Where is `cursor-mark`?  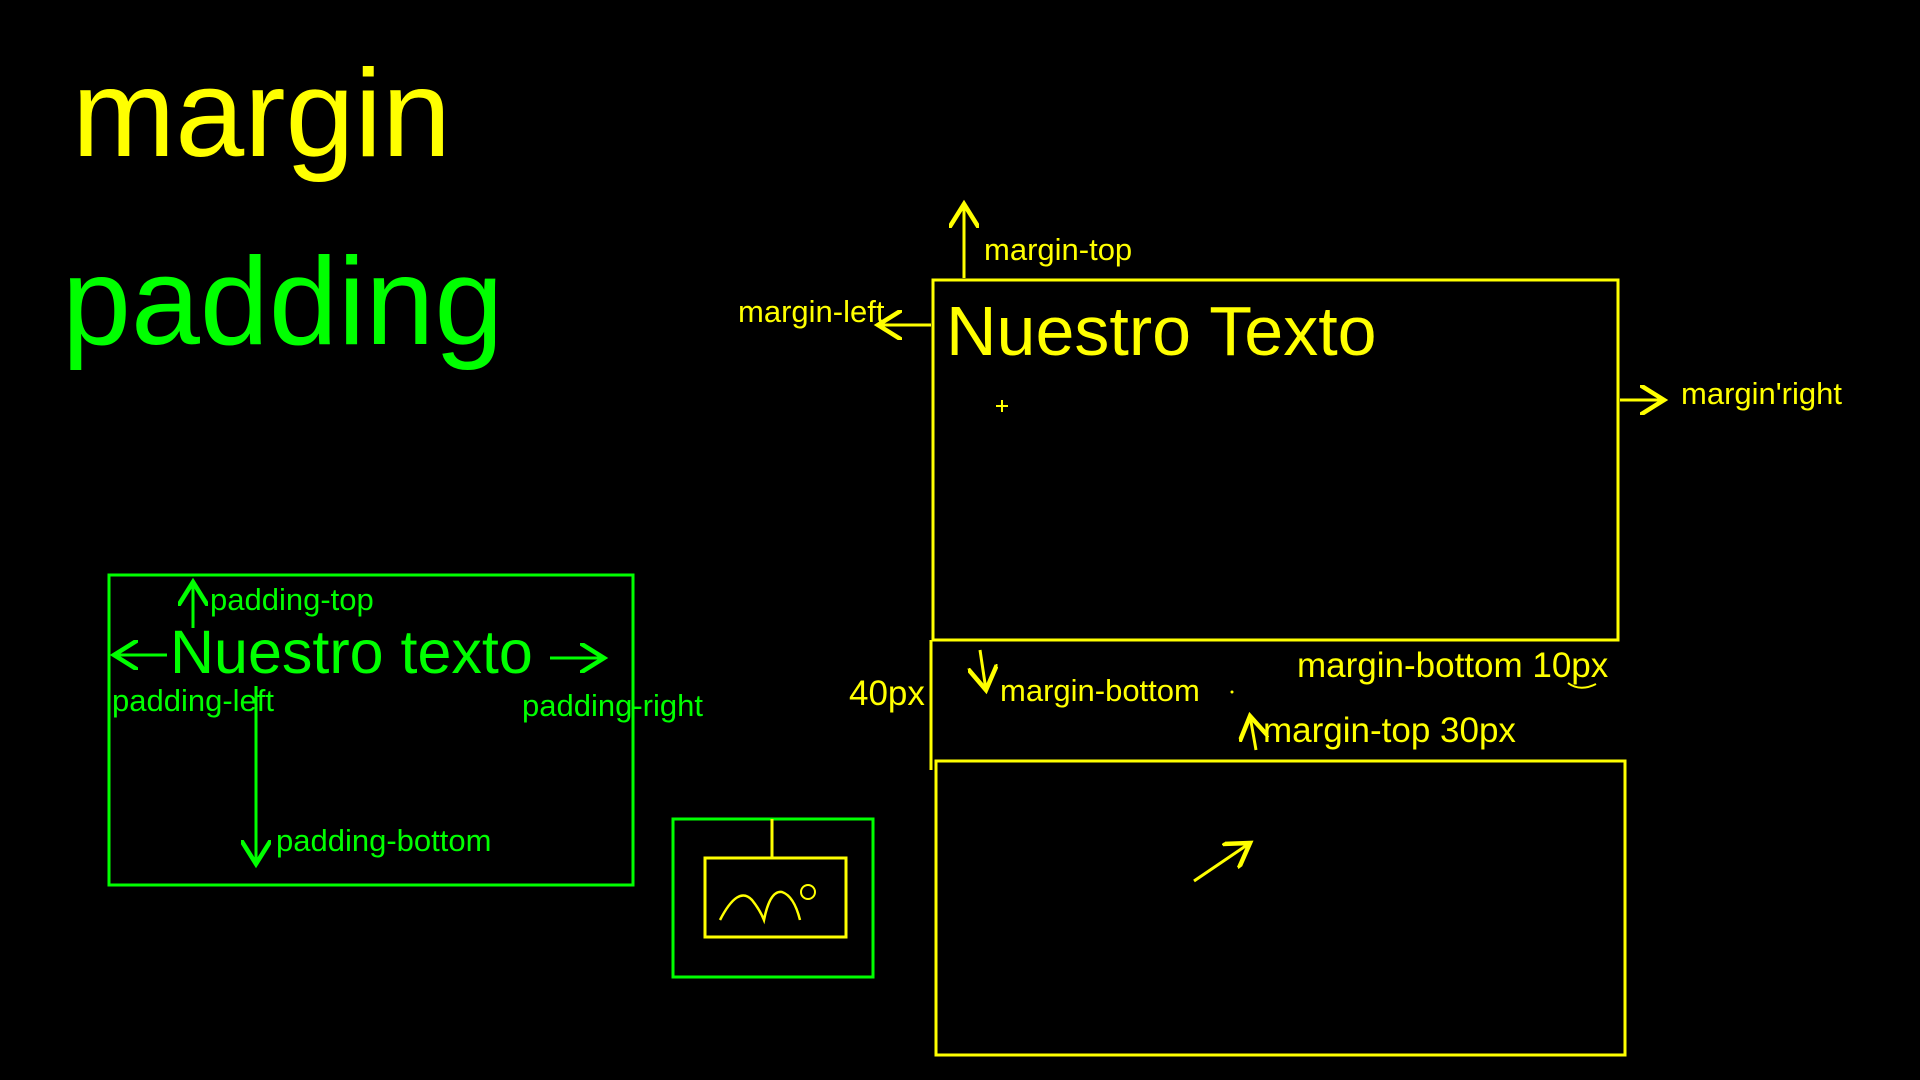
cursor-mark is located at coordinates (1002, 406).